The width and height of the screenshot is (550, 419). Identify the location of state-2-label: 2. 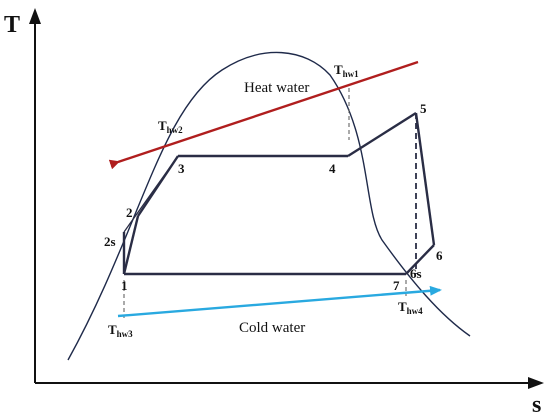
(129, 212).